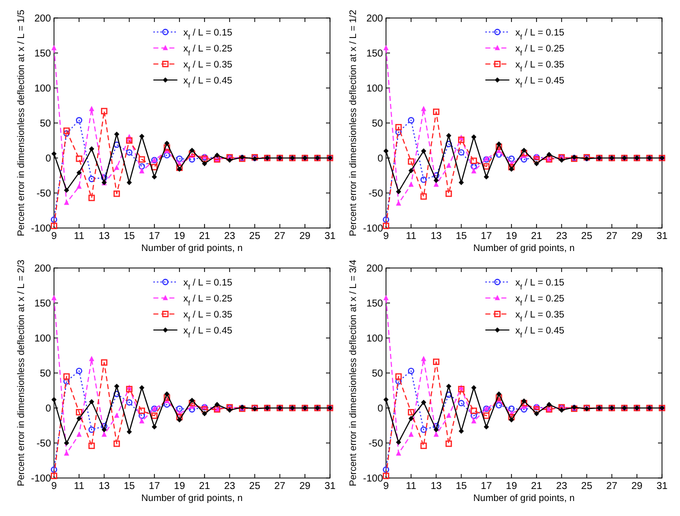 This screenshot has width=680, height=516. I want to click on y-axis-title: Percent error in dimensionless deflection at x / L = 1/5, so click(21, 123).